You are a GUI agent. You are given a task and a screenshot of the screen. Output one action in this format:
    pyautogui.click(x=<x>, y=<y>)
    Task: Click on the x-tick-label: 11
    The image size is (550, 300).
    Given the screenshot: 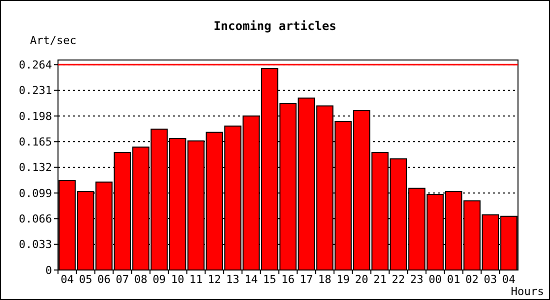 What is the action you would take?
    pyautogui.click(x=196, y=279)
    